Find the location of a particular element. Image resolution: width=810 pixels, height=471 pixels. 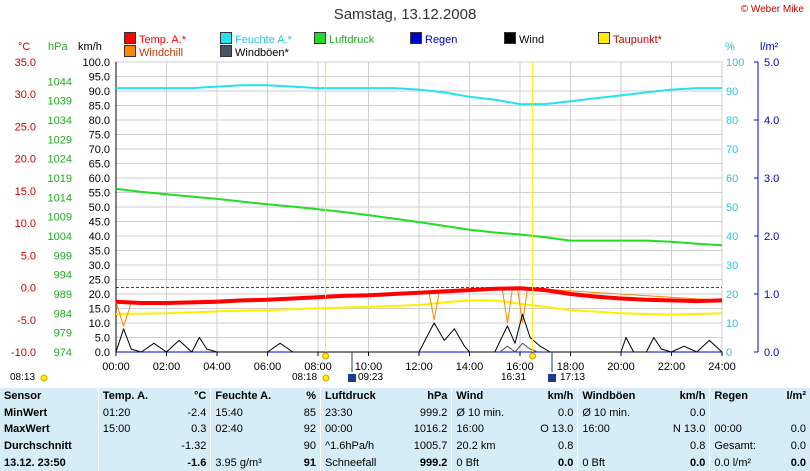

wind-tick-label: 55.0 is located at coordinates (99, 194).